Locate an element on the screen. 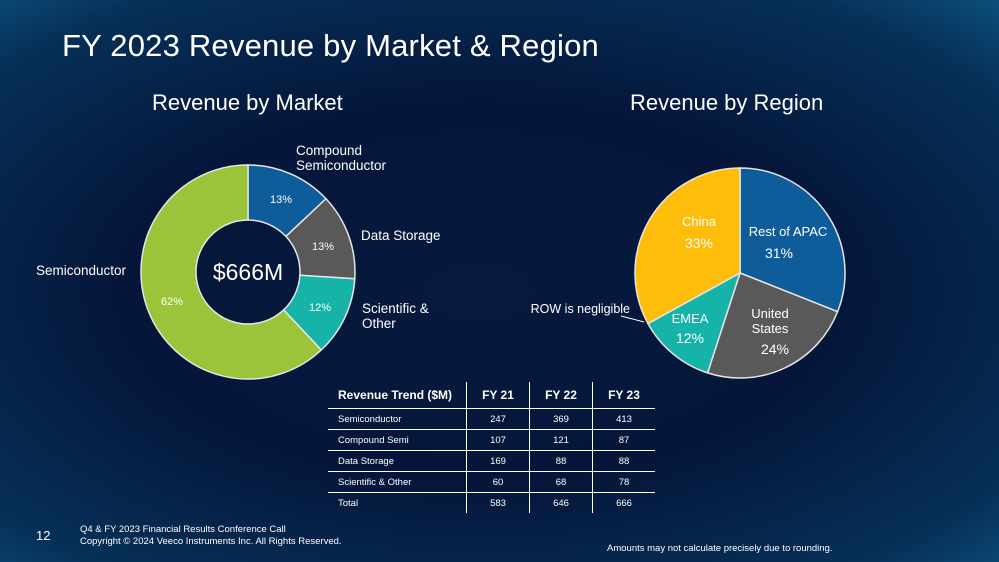 This screenshot has height=562, width=999. table-row: Compound Semi 107 121 87 is located at coordinates (491, 440).